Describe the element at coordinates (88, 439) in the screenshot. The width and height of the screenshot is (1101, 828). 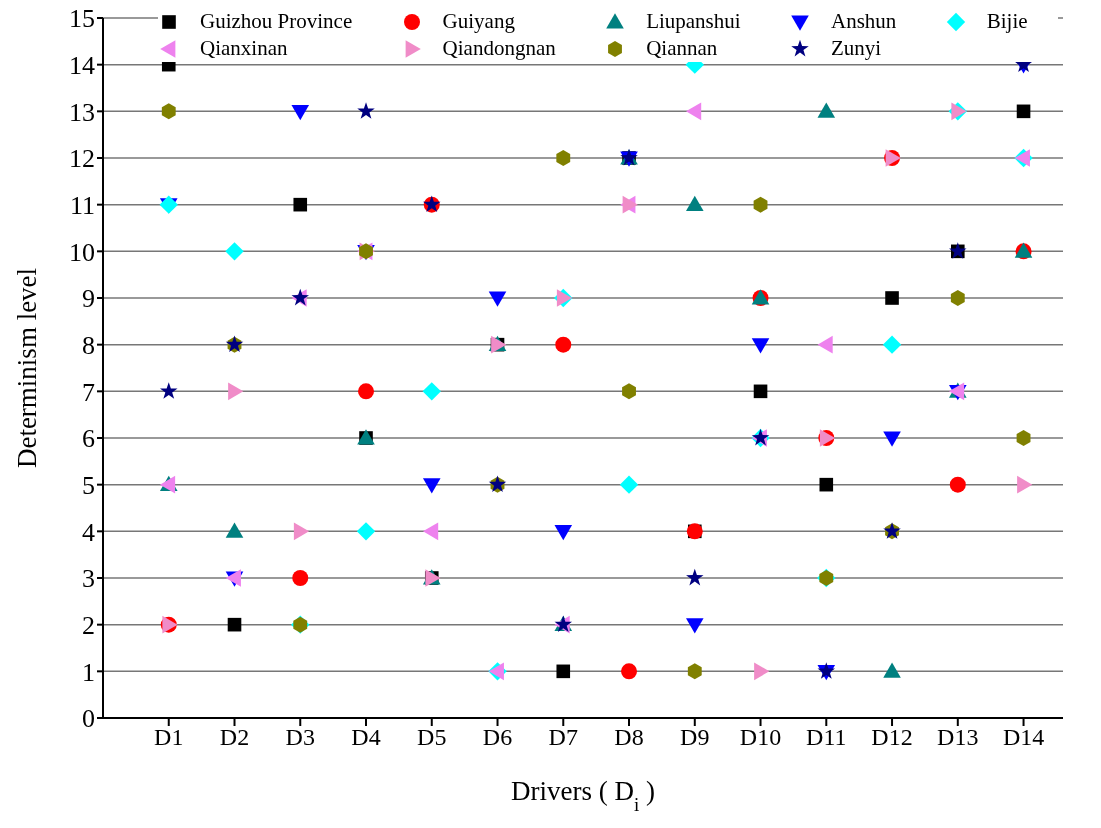
I see `y-tick-label: 6` at that location.